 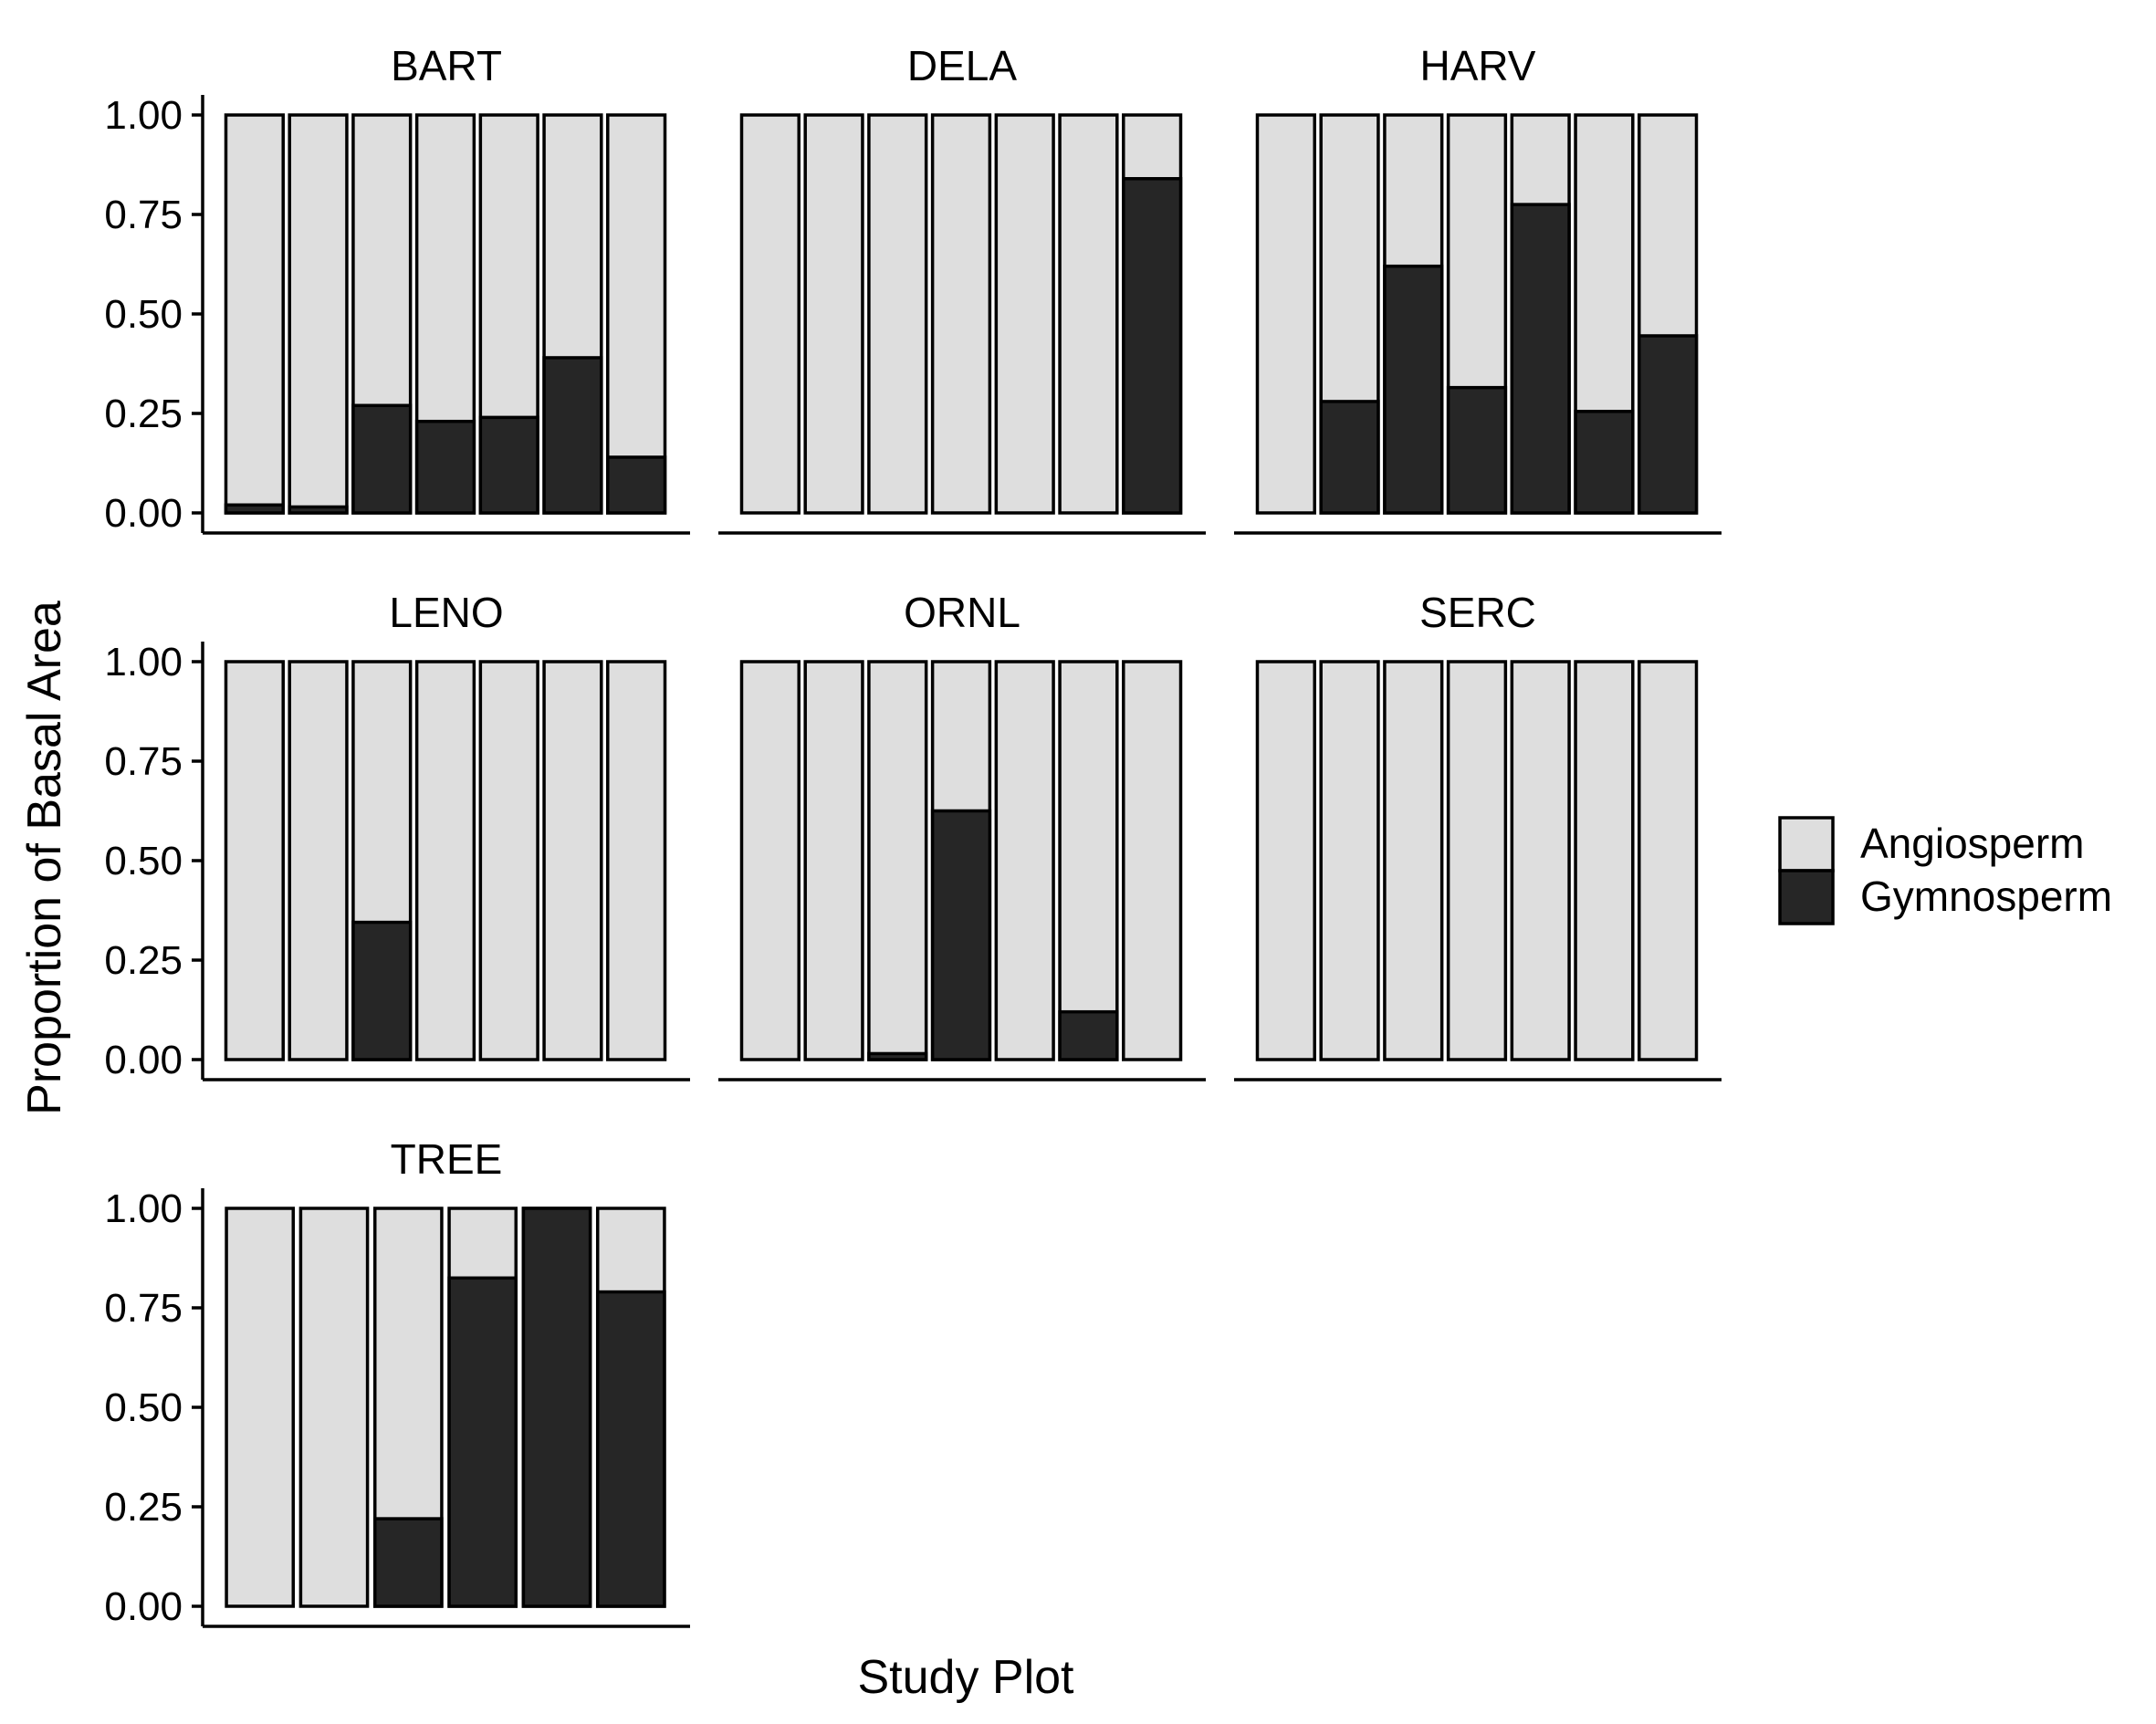 What do you see at coordinates (1478, 65) in the screenshot?
I see `facet-title: HARV` at bounding box center [1478, 65].